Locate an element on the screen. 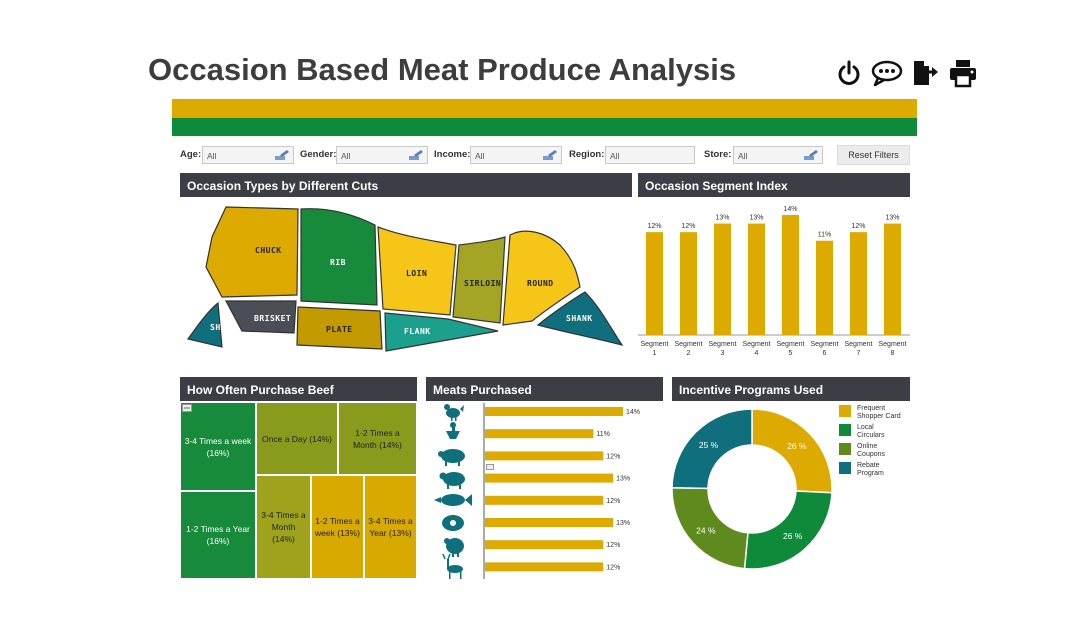 The width and height of the screenshot is (1089, 633). title-bar is located at coordinates (544, 61).